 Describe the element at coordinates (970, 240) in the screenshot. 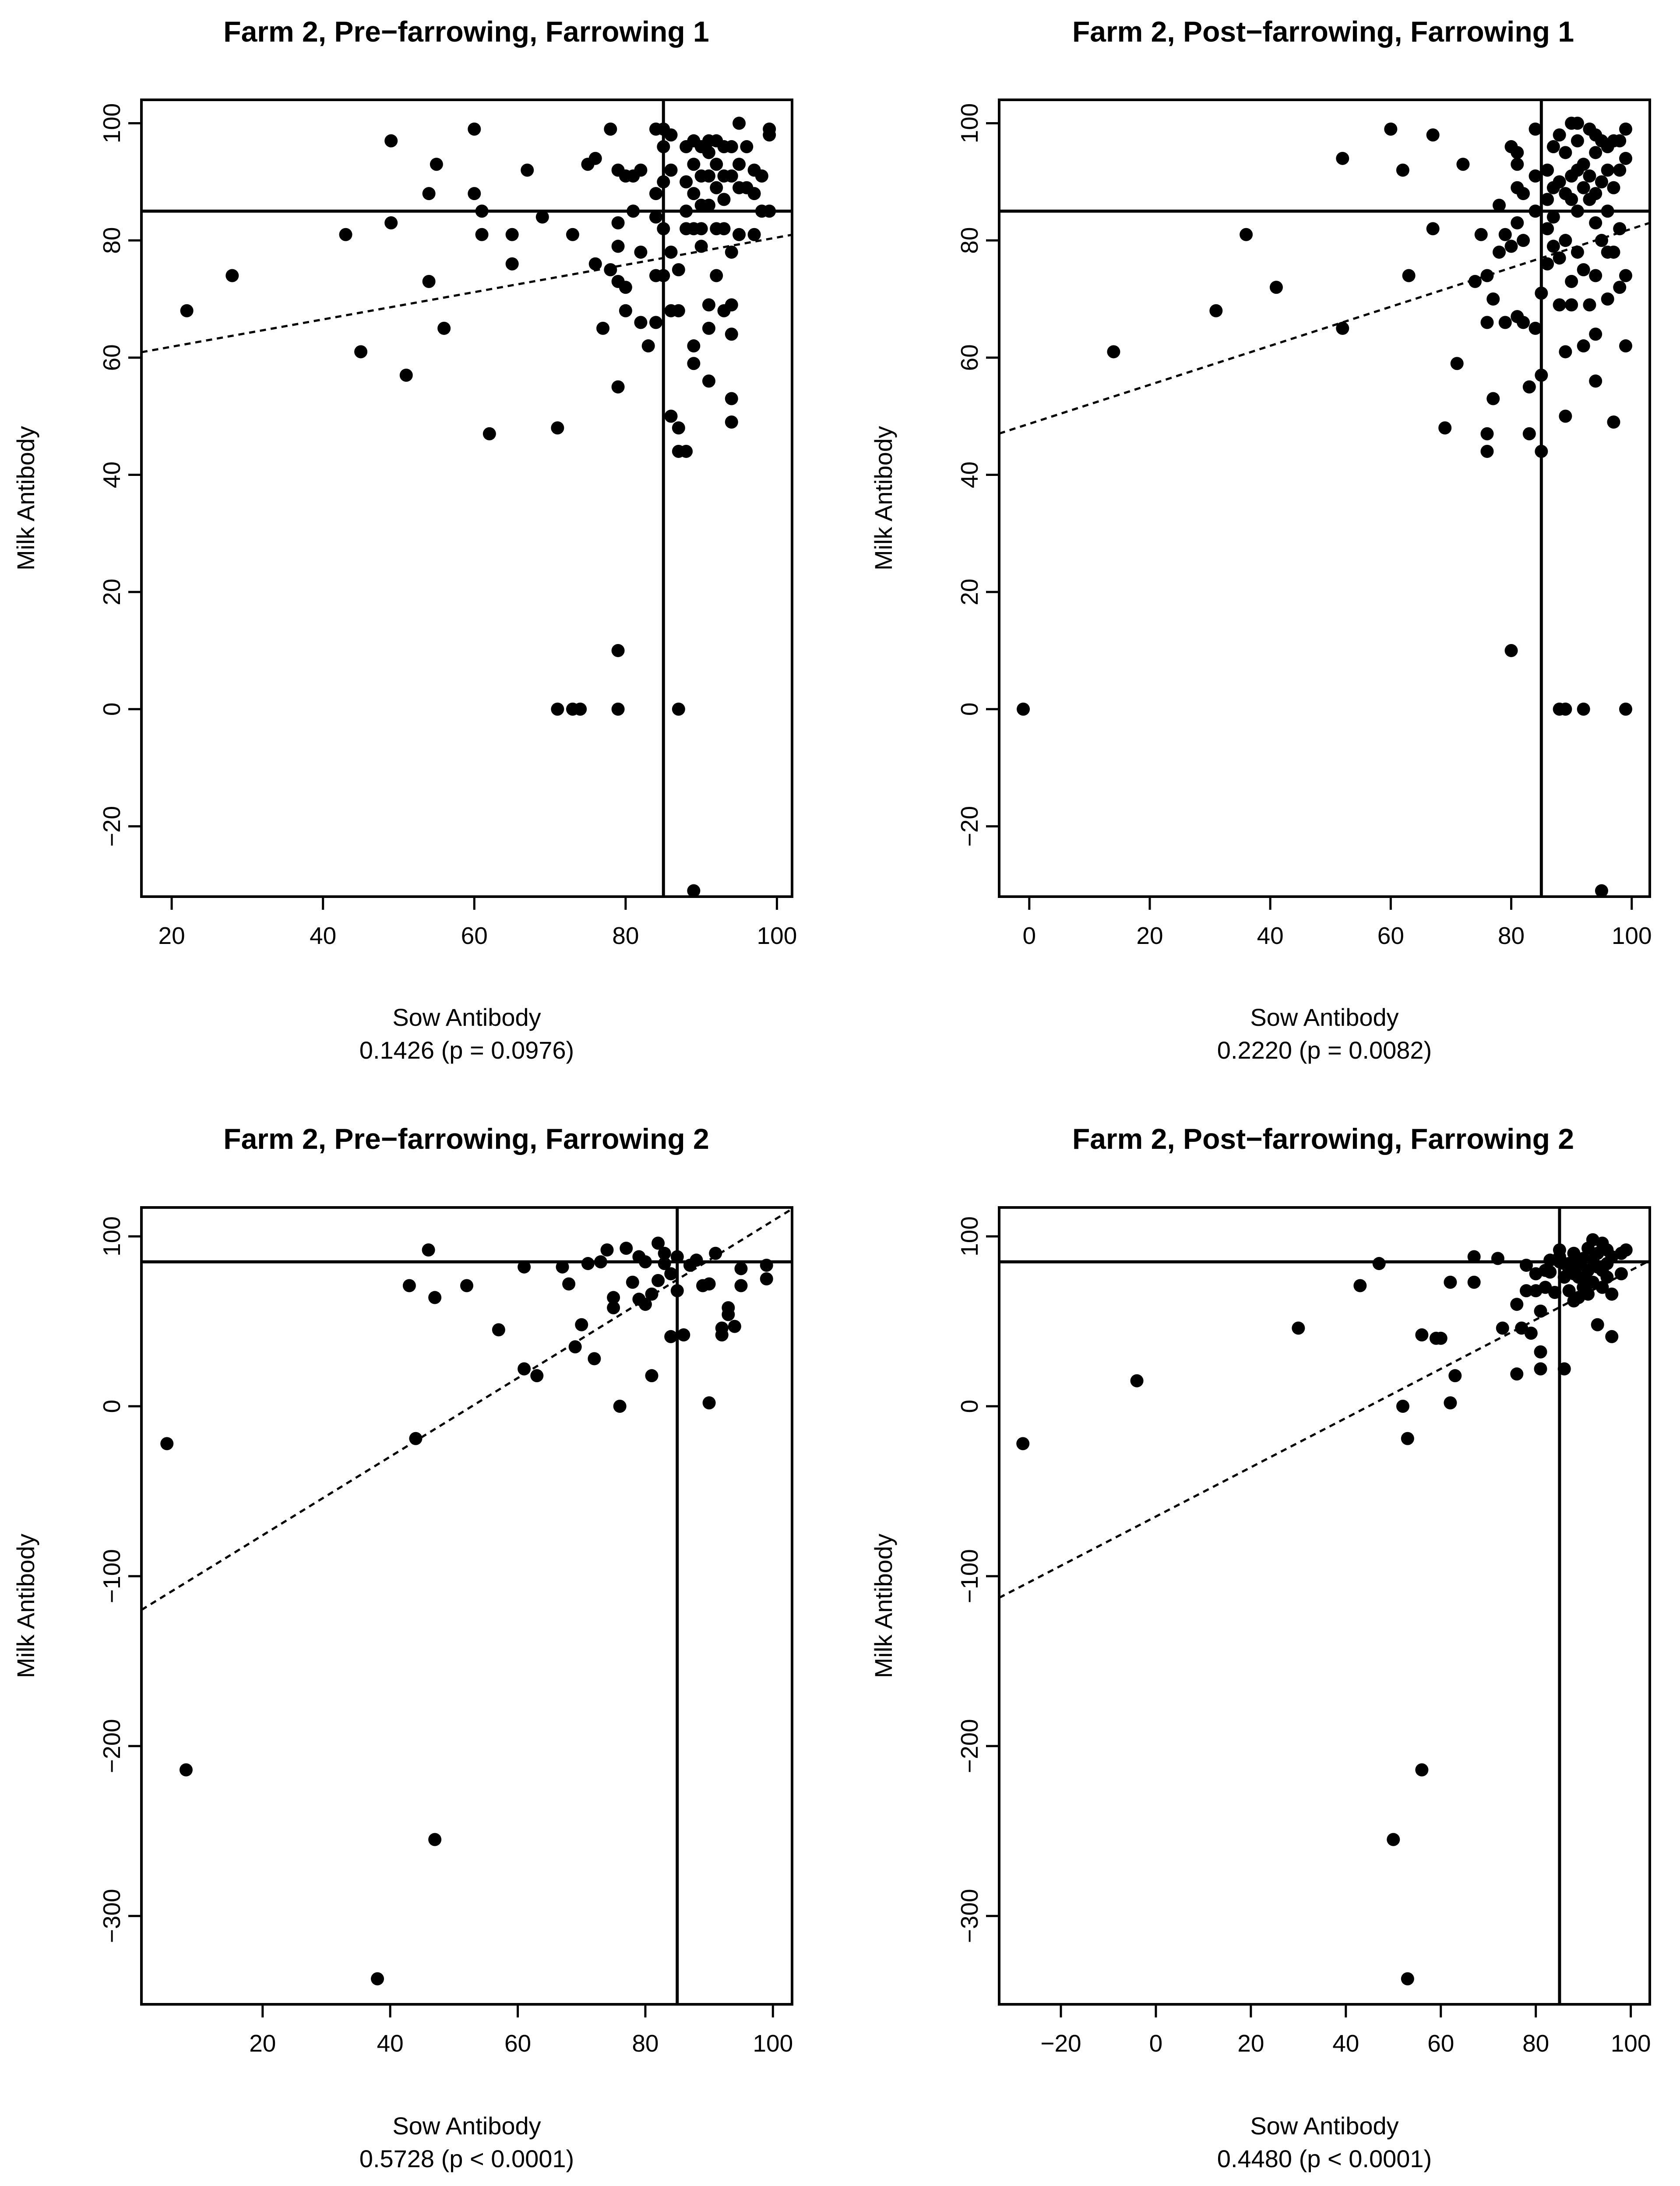

I see `y-tick-label: 80` at that location.